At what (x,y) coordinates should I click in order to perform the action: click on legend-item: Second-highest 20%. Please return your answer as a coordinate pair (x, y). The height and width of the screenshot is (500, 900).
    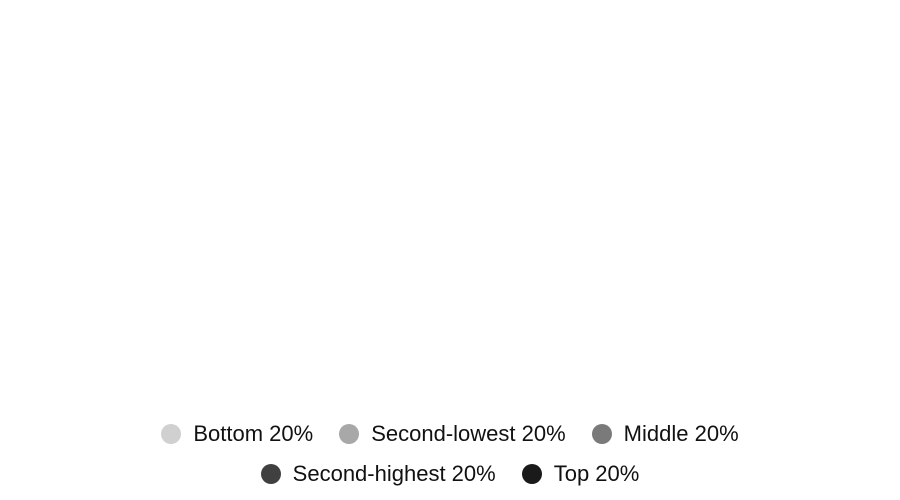
    Looking at the image, I should click on (378, 474).